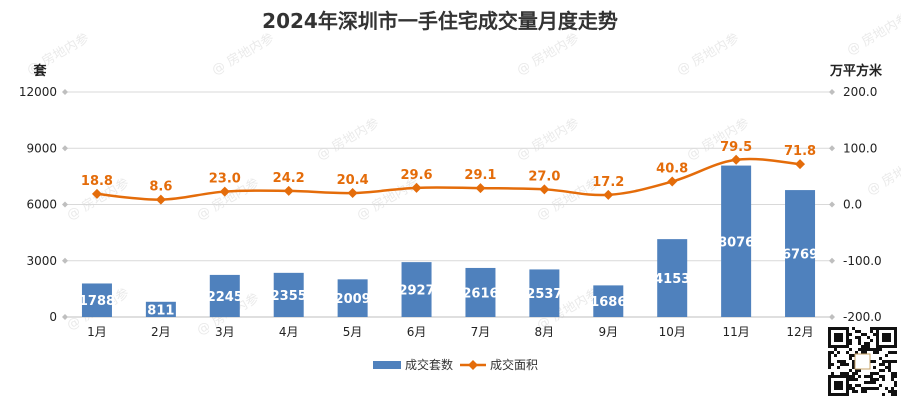  I want to click on bar-8月, so click(544, 293).